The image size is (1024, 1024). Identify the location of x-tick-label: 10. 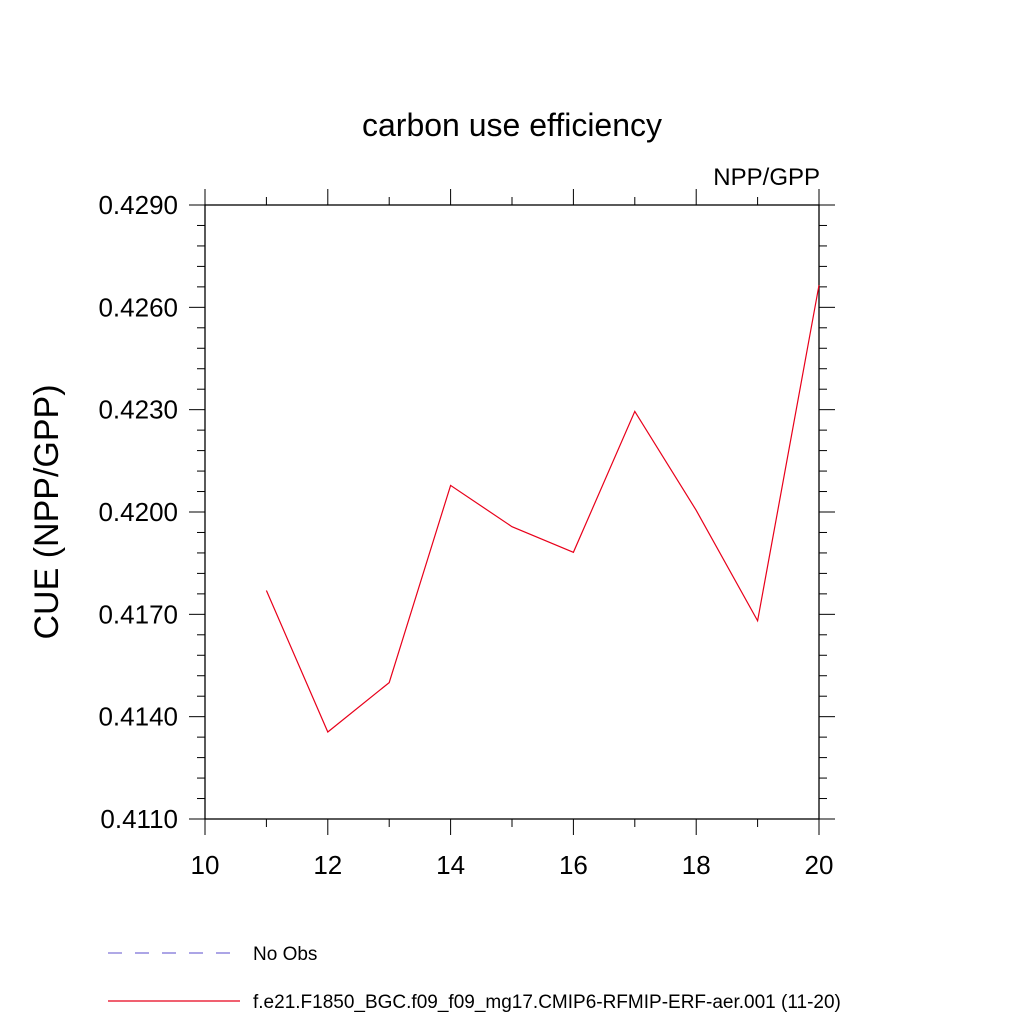
(205, 865).